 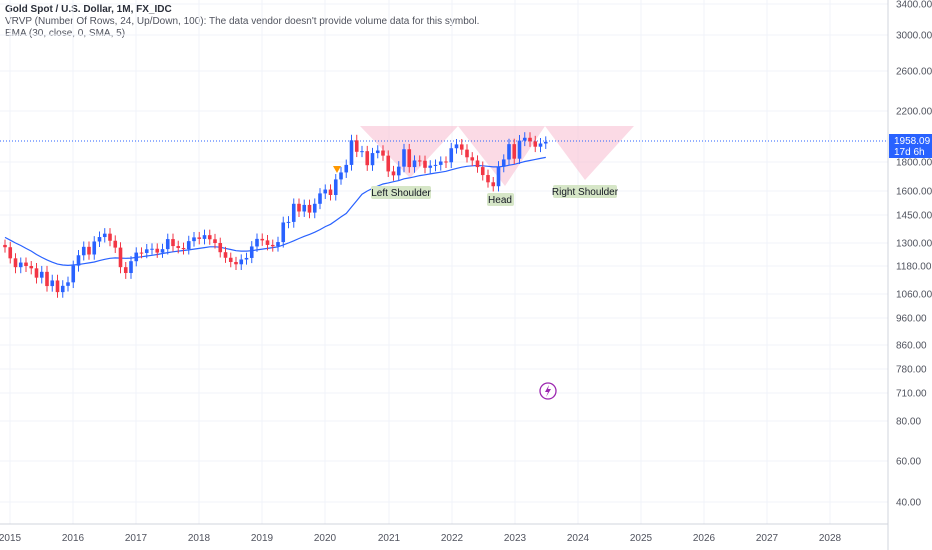 I want to click on right-shoulder-label: Right Shoulder, so click(x=585, y=191).